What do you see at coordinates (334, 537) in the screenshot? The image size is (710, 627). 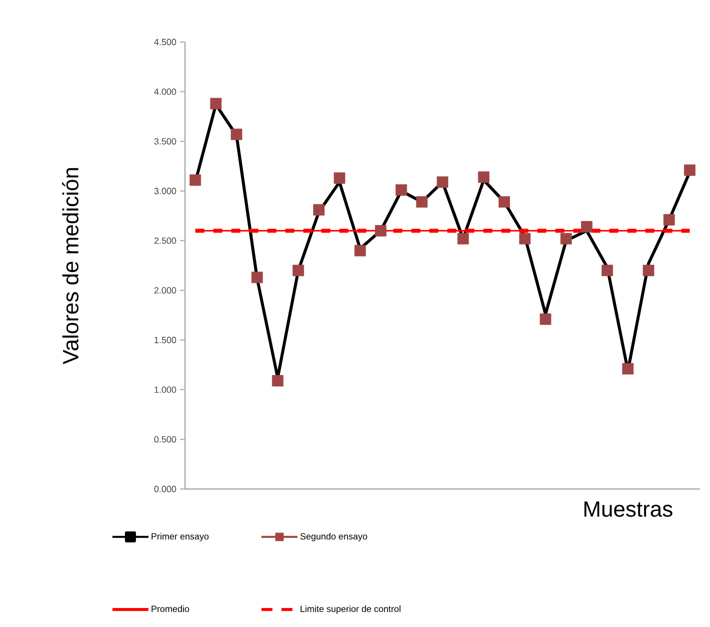 I see `legend-label: Segundo ensayo` at bounding box center [334, 537].